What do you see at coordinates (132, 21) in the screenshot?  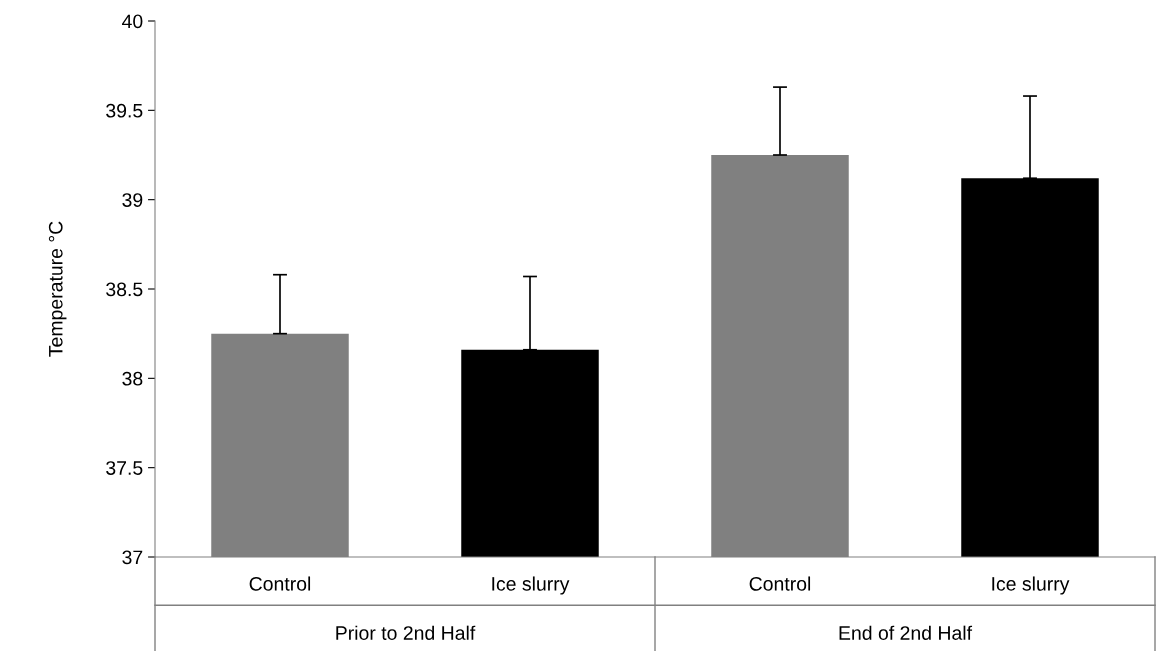 I see `y-tick-label: 40` at bounding box center [132, 21].